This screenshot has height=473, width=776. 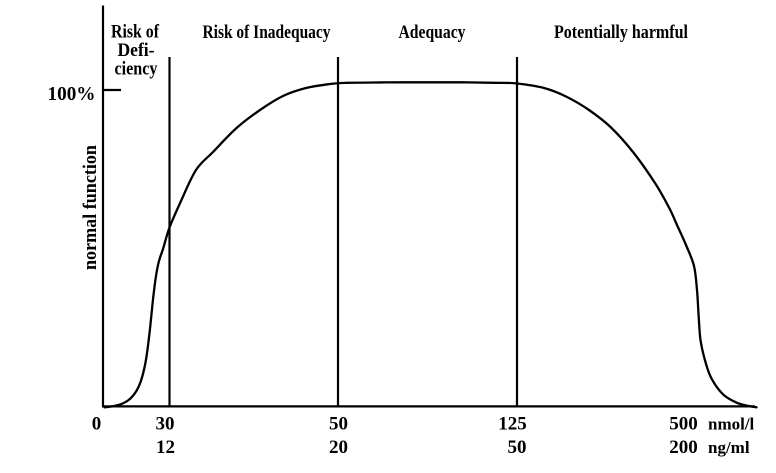 What do you see at coordinates (683, 447) in the screenshot?
I see `svg-text: 200` at bounding box center [683, 447].